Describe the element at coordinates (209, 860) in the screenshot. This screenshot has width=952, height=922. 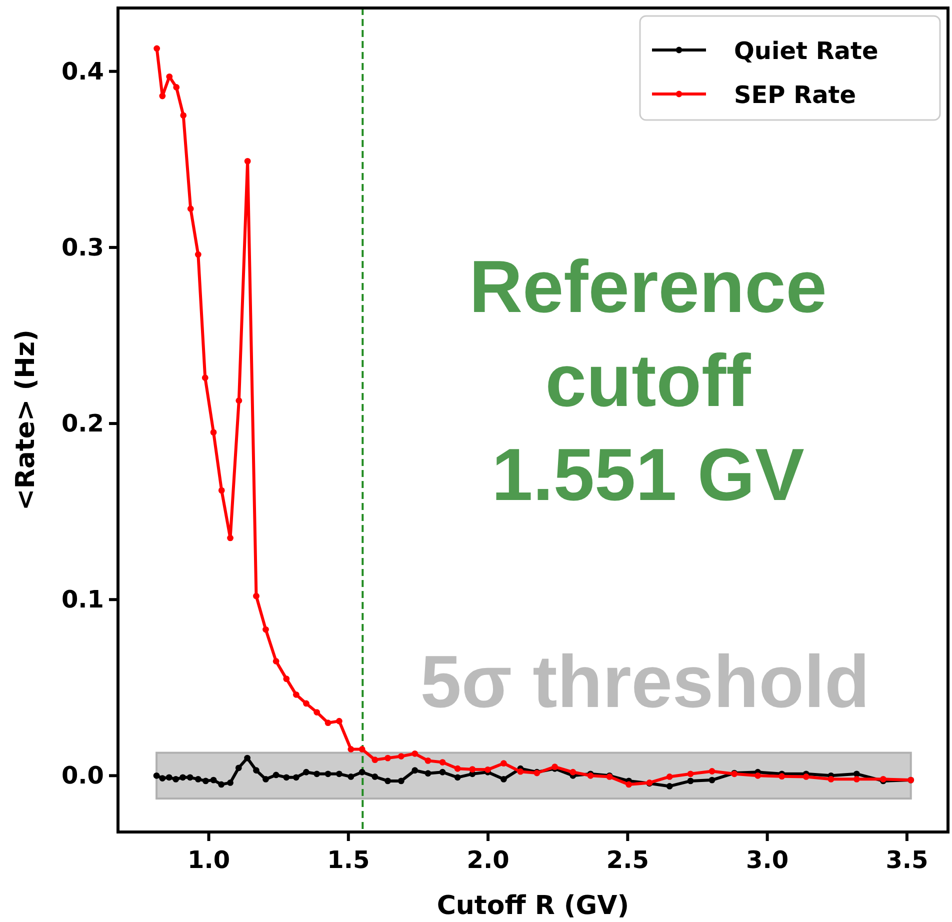
I see `x-tick-label: 1.0` at that location.